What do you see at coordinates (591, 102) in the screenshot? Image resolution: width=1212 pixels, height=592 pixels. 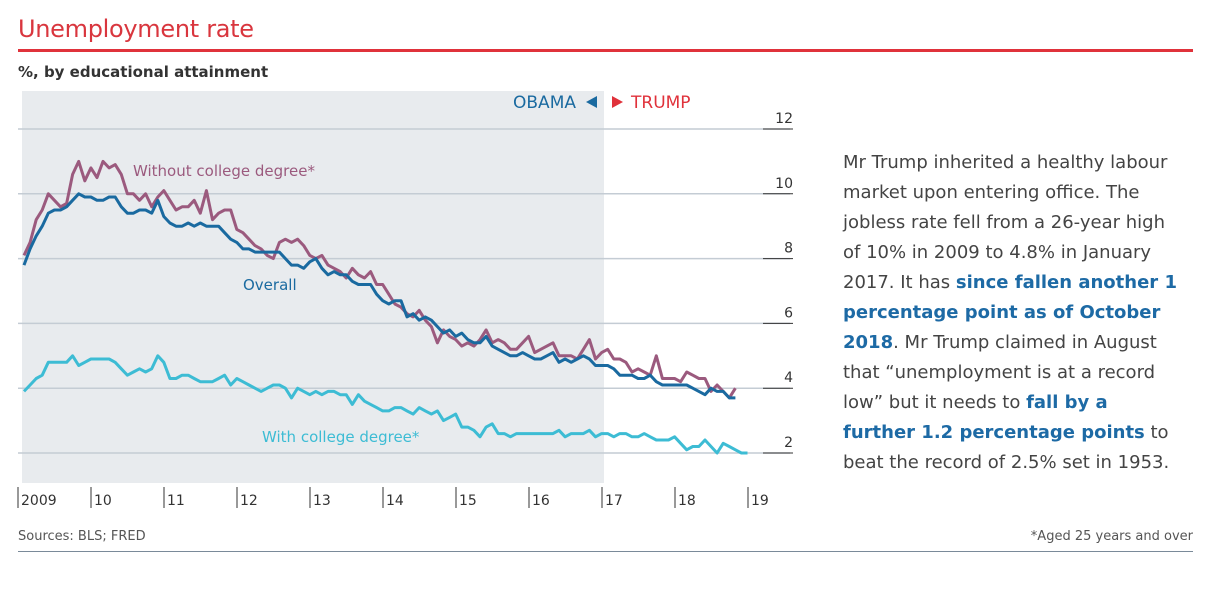 I see `obama-arrow-icon` at bounding box center [591, 102].